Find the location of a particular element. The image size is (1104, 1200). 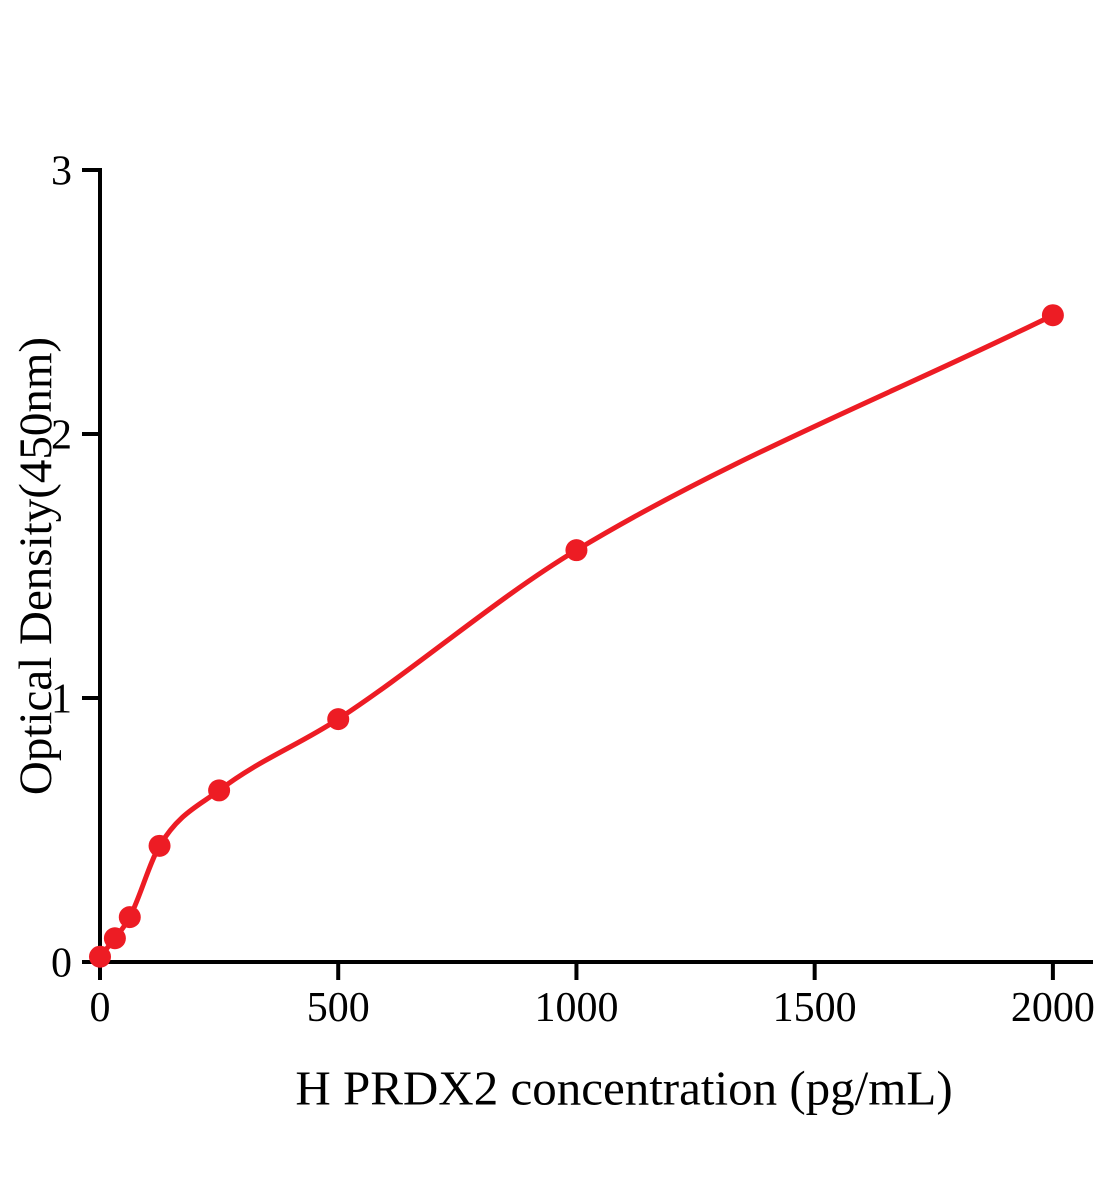

x-axis-title: H PRDX2 concentration (pg/mL) is located at coordinates (624, 1088).